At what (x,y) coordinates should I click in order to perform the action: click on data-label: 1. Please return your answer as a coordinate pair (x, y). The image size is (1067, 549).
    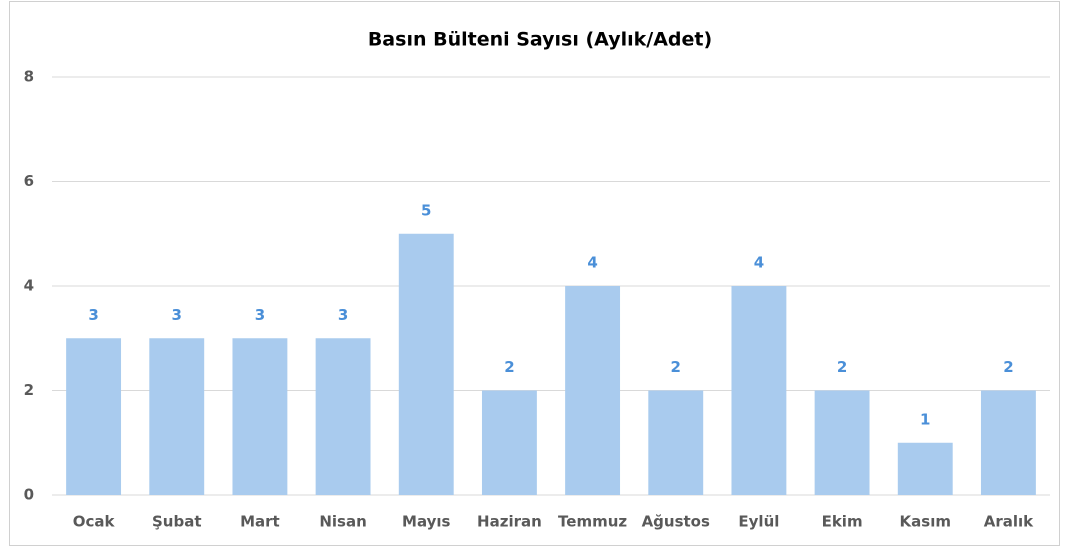
    Looking at the image, I should click on (925, 419).